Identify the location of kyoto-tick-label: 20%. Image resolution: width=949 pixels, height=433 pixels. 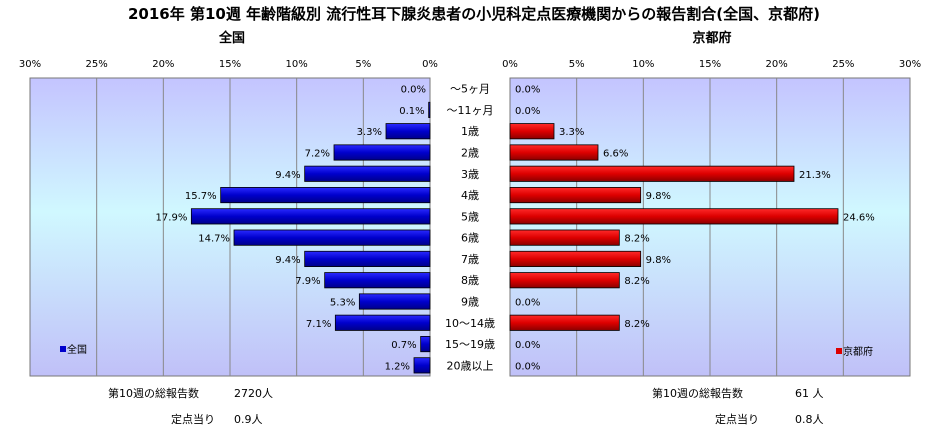
(777, 64).